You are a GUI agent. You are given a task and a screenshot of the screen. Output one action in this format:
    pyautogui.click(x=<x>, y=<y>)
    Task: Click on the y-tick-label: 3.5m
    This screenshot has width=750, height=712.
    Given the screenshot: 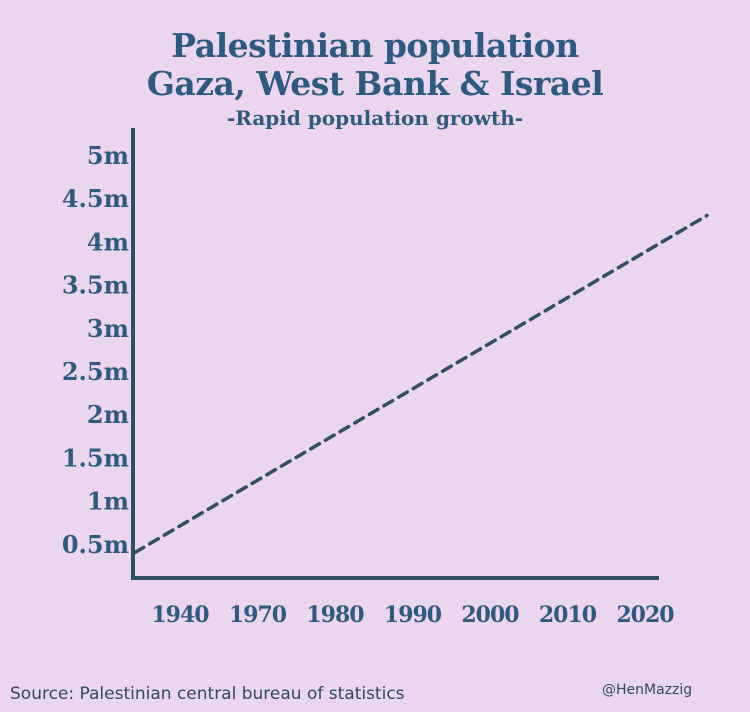 What is the action you would take?
    pyautogui.click(x=95, y=285)
    